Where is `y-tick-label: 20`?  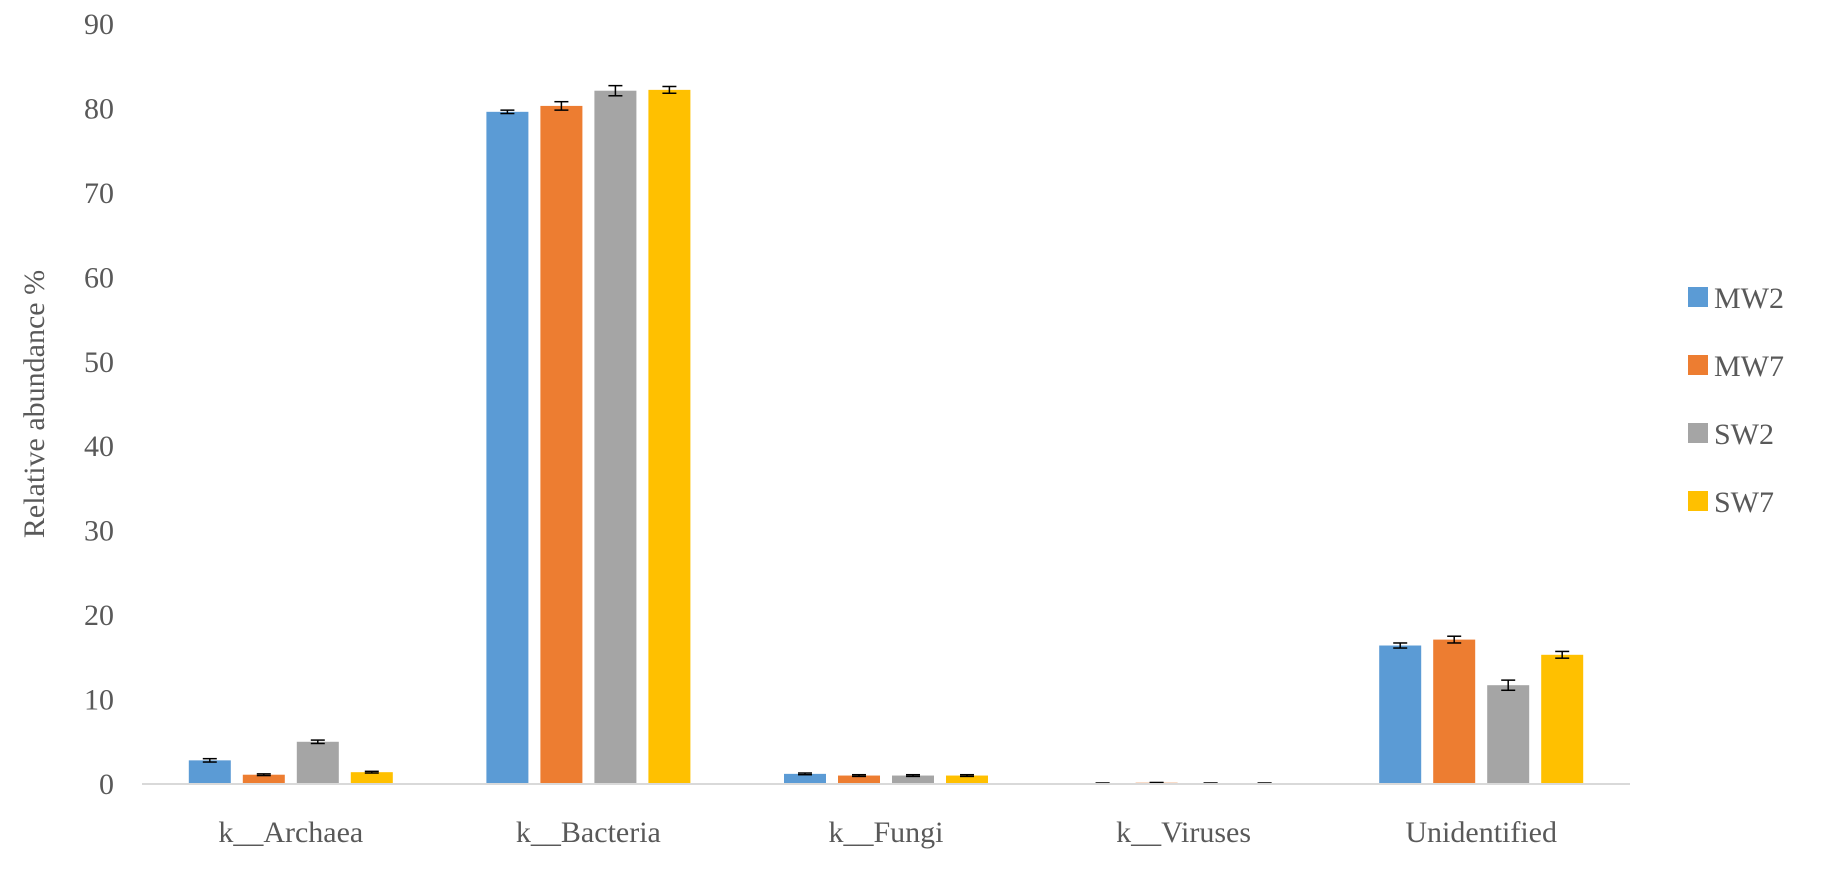 y-tick-label: 20 is located at coordinates (99, 615).